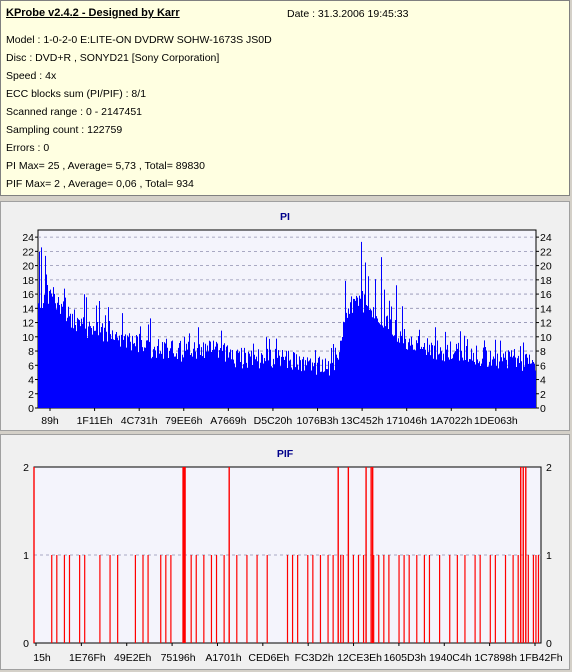 The height and width of the screenshot is (672, 572). I want to click on pi-y-tick-left: 10, so click(28, 338).